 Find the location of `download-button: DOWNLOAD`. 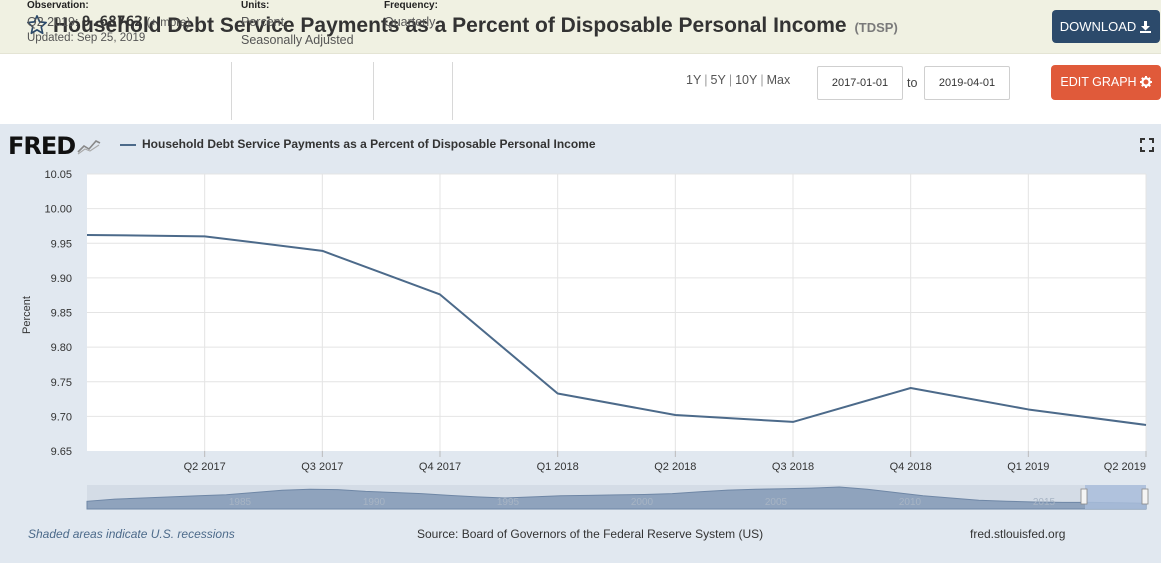

download-button: DOWNLOAD is located at coordinates (1106, 26).